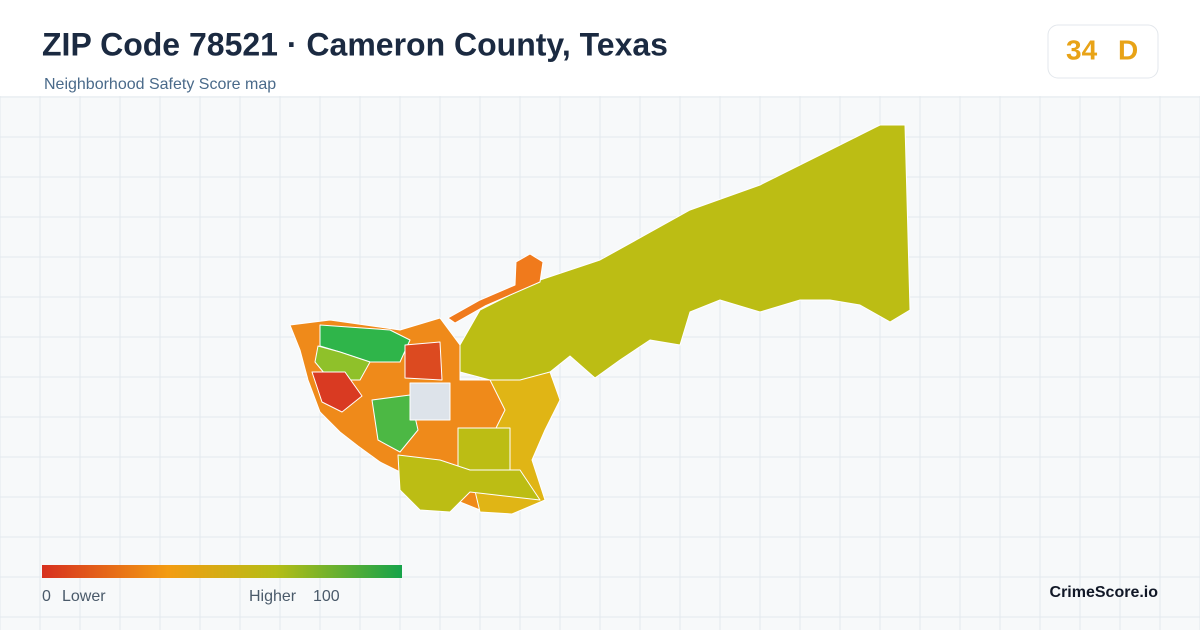  I want to click on area-unscored, so click(430, 401).